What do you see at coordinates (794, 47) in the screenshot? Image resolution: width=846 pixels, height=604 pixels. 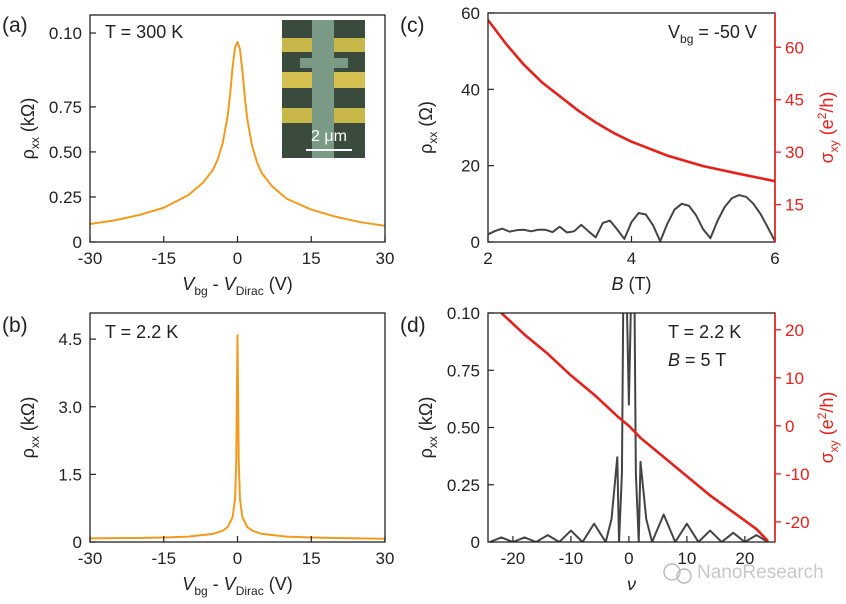 I see `y2-tick-label: 60` at bounding box center [794, 47].